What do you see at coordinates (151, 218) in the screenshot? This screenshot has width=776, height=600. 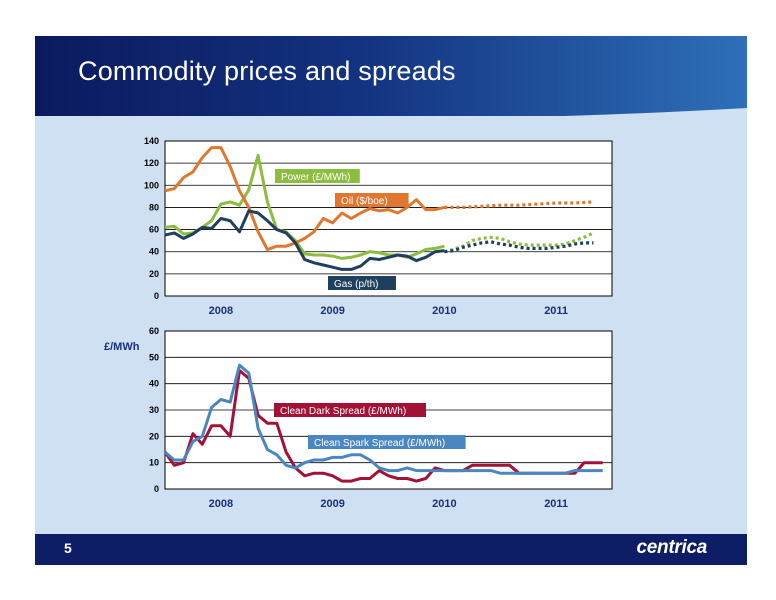 I see `top-y-axis: 0 20 40 60 80 100 120 140` at bounding box center [151, 218].